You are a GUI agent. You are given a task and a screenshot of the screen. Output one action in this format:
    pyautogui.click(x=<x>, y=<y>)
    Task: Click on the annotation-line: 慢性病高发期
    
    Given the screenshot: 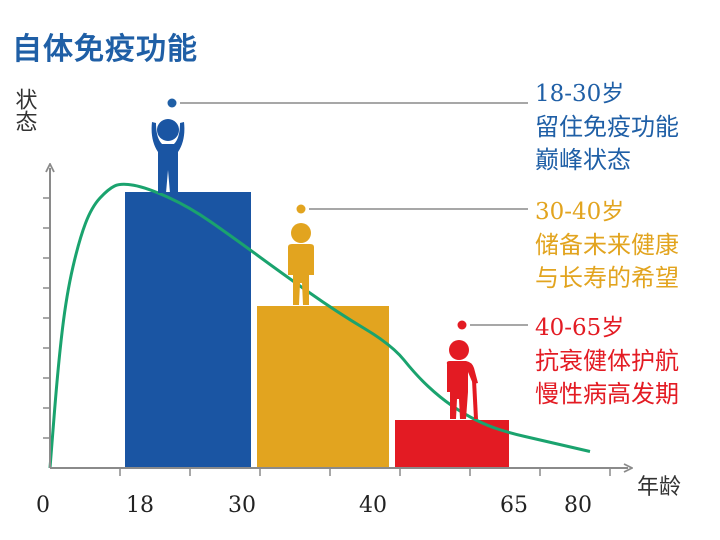 What is the action you would take?
    pyautogui.click(x=607, y=394)
    